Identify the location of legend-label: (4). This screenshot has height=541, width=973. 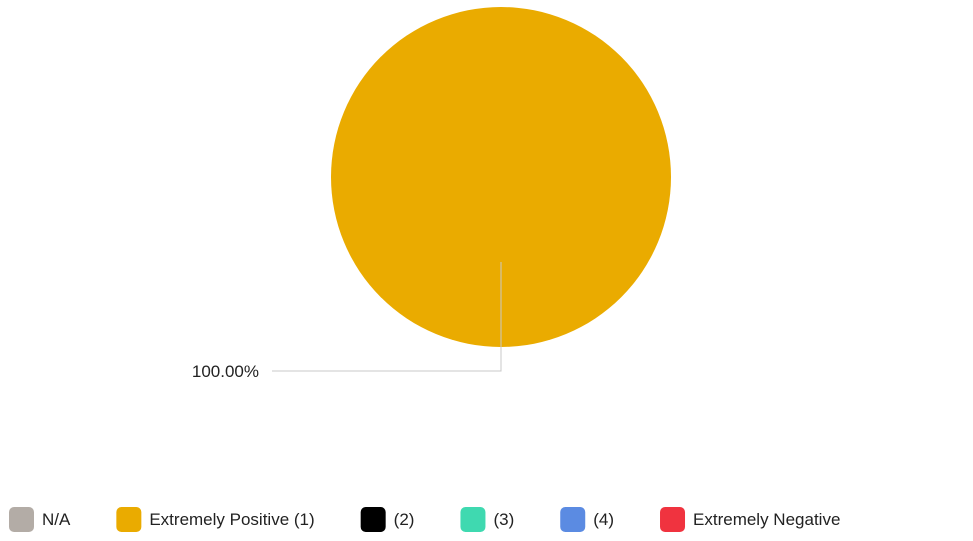
(603, 519).